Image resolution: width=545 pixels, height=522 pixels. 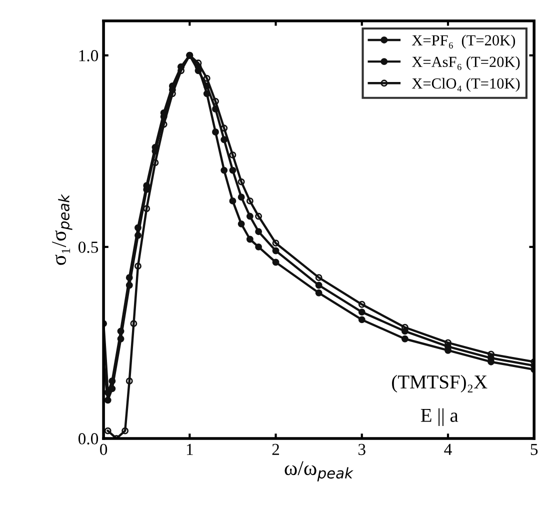 I want to click on x-tick-label: 0, so click(x=104, y=450).